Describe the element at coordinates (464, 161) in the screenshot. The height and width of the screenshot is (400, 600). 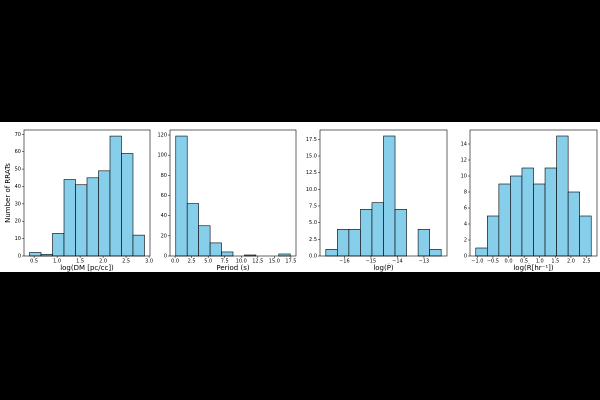
I see `y-tick-label: 12` at that location.